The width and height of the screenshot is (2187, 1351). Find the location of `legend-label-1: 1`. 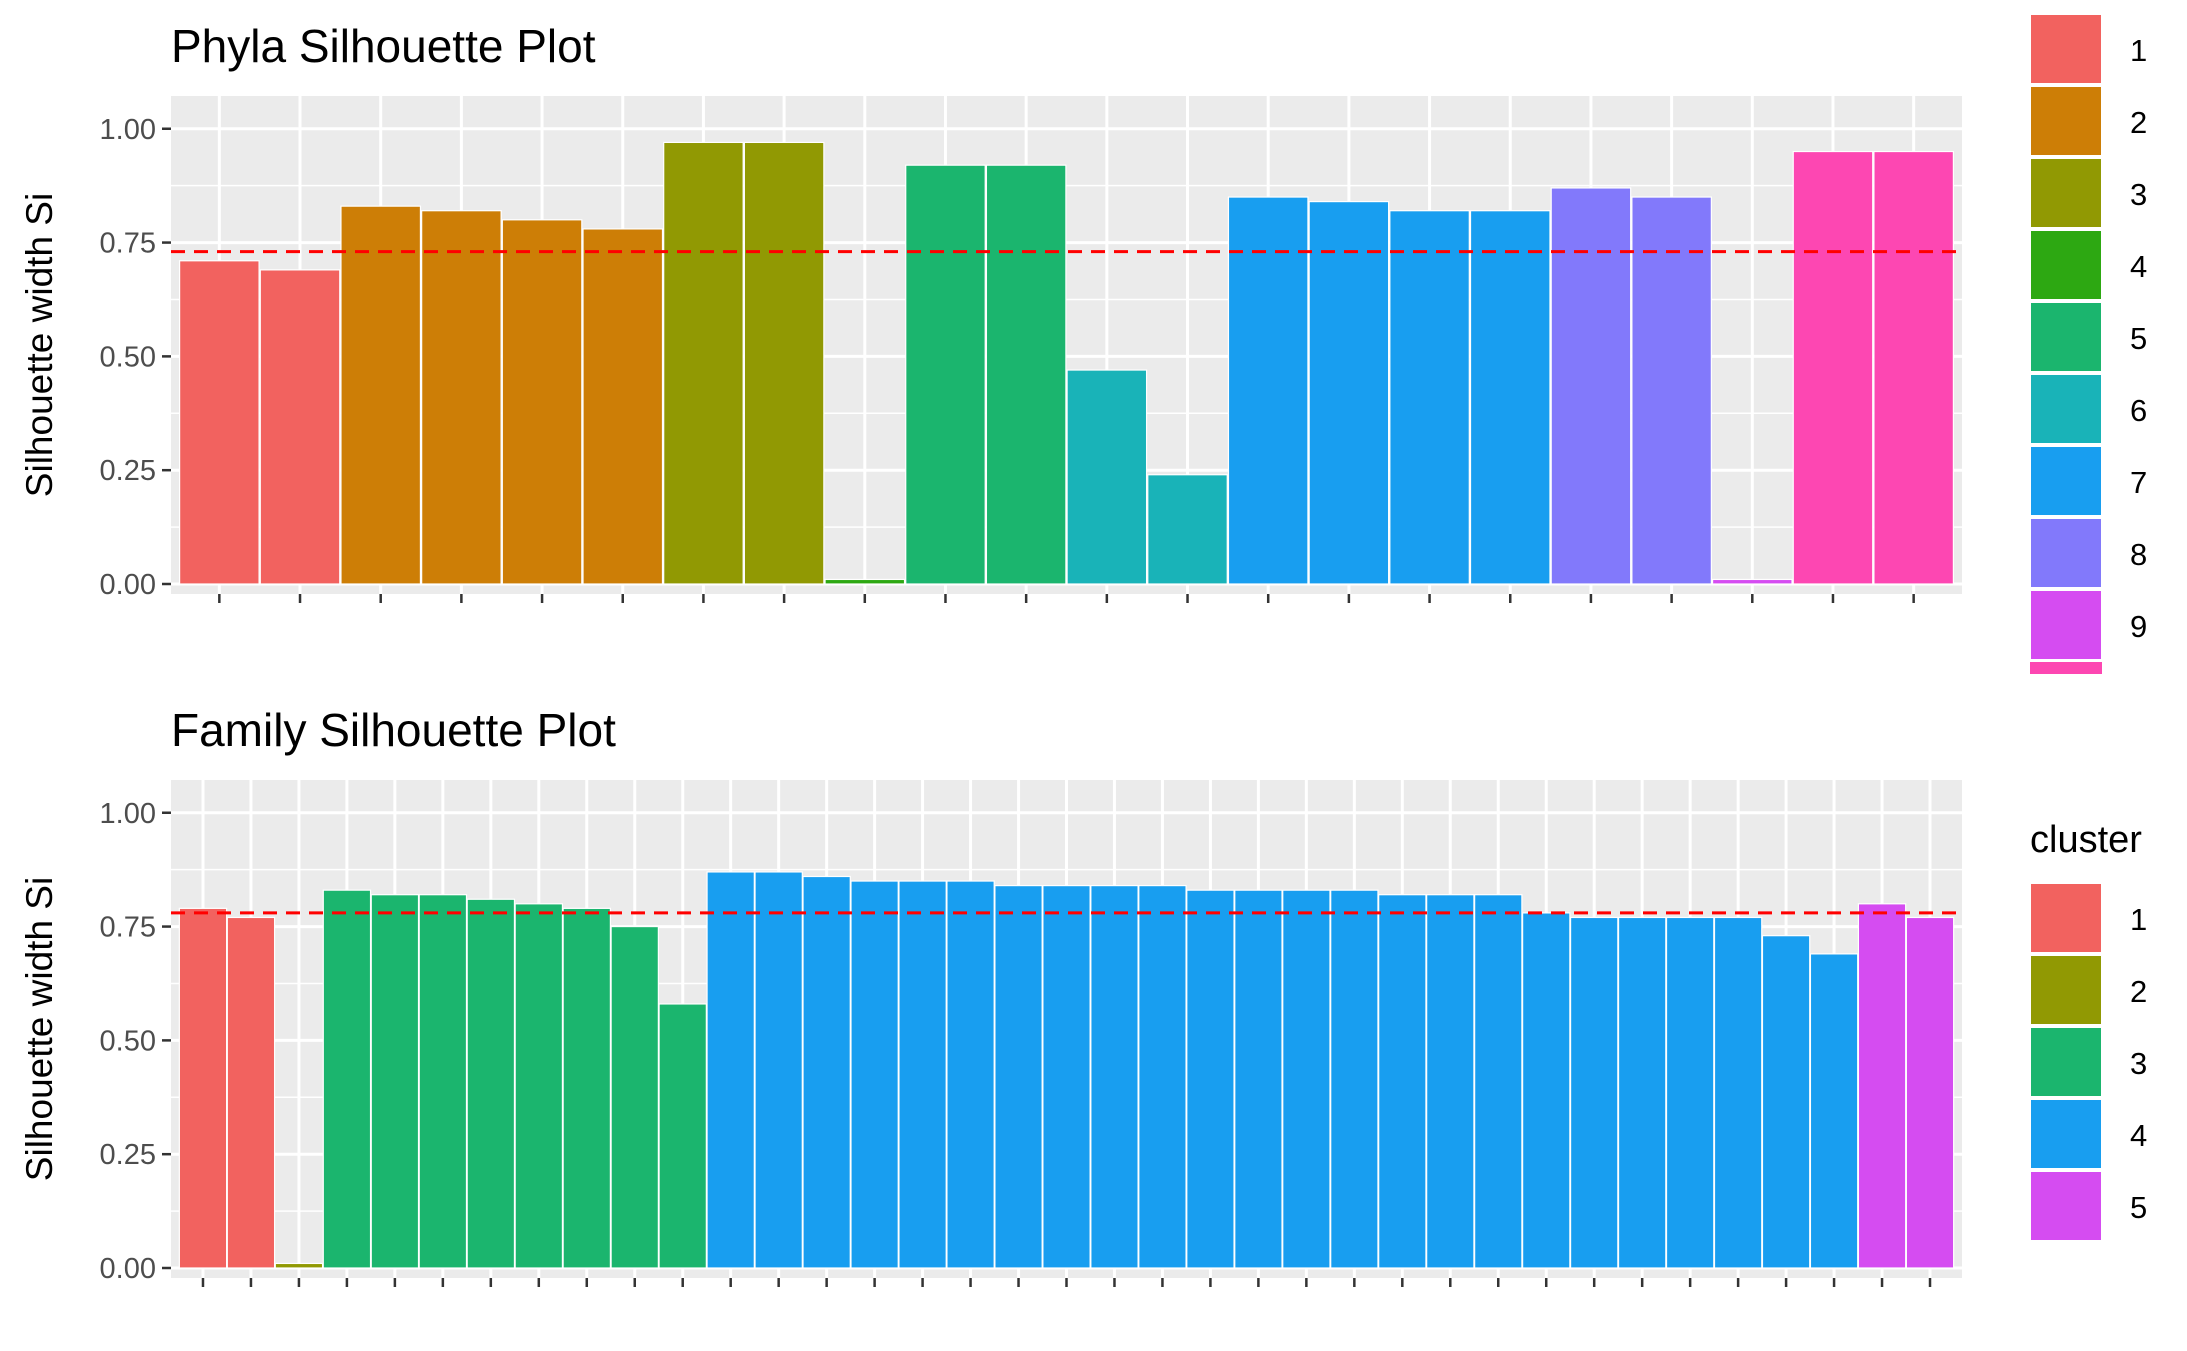

legend-label-1: 1 is located at coordinates (2138, 50).